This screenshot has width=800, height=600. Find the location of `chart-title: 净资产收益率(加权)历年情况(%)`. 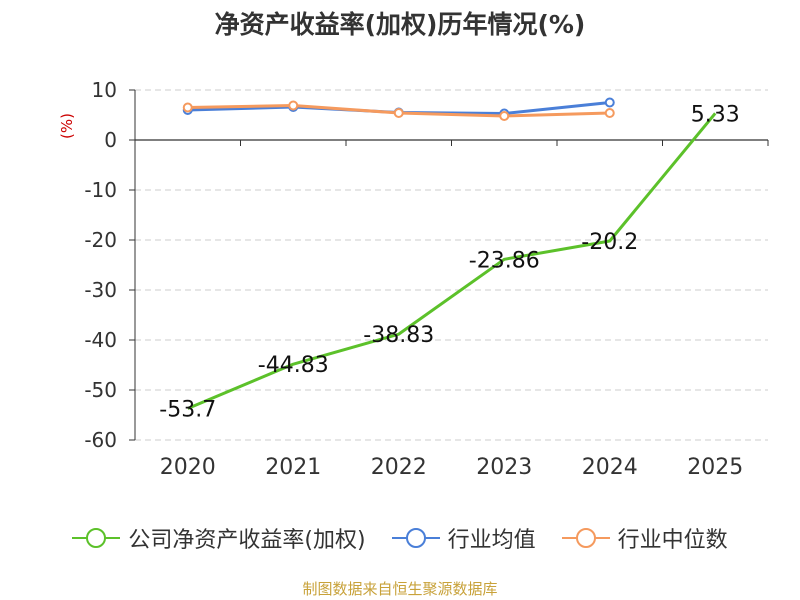

chart-title: 净资产收益率(加权)历年情况(%) is located at coordinates (400, 24).